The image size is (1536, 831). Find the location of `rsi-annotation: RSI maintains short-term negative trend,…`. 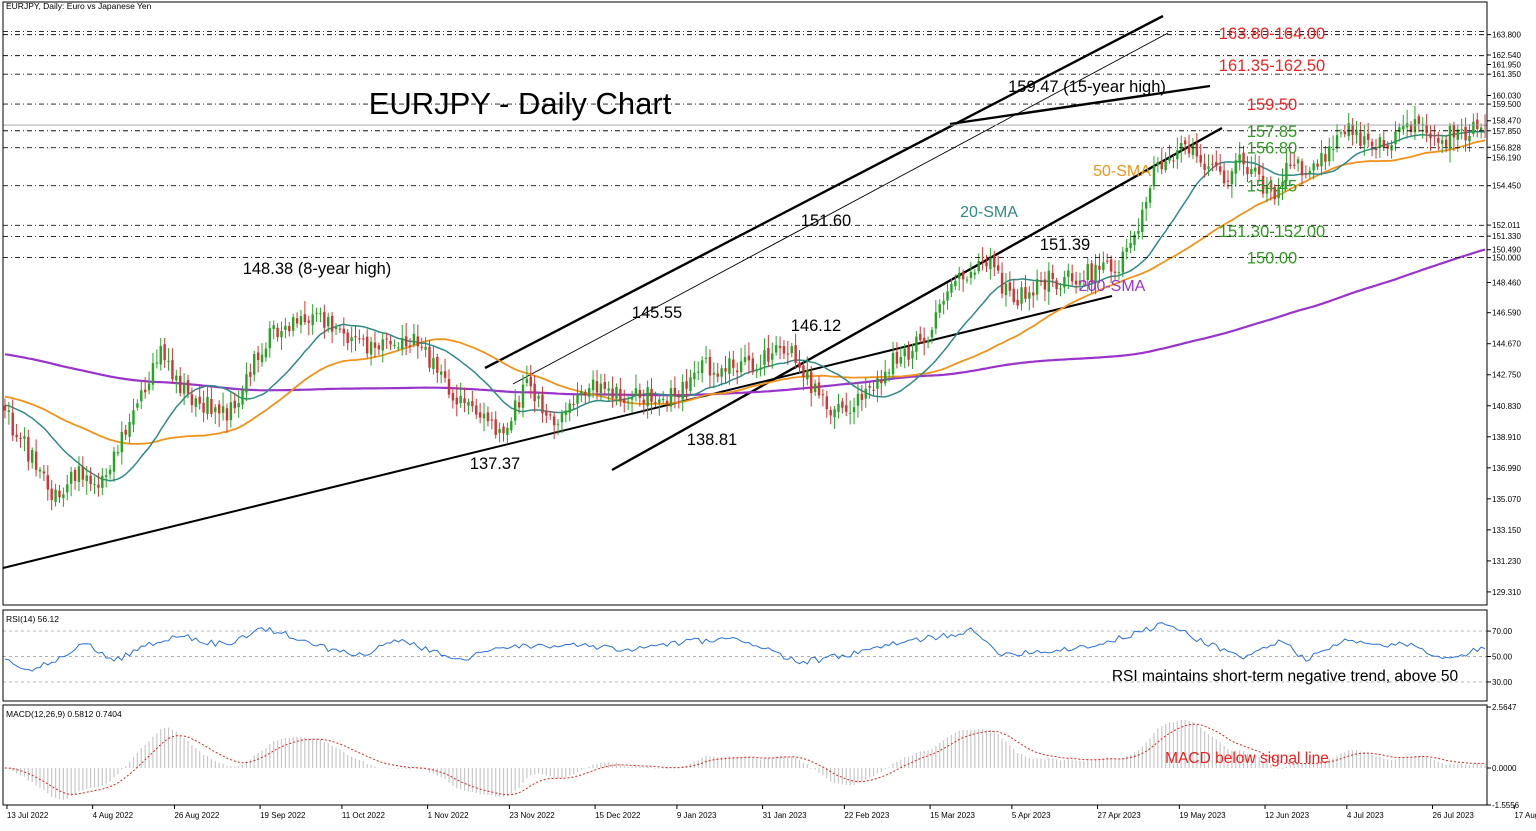

rsi-annotation: RSI maintains short-term negative trend,… is located at coordinates (1285, 676).